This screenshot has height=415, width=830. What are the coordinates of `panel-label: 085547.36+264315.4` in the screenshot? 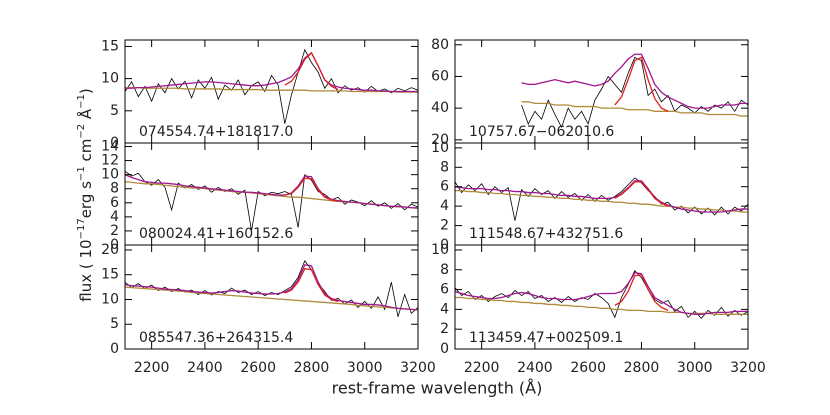 It's located at (216, 338).